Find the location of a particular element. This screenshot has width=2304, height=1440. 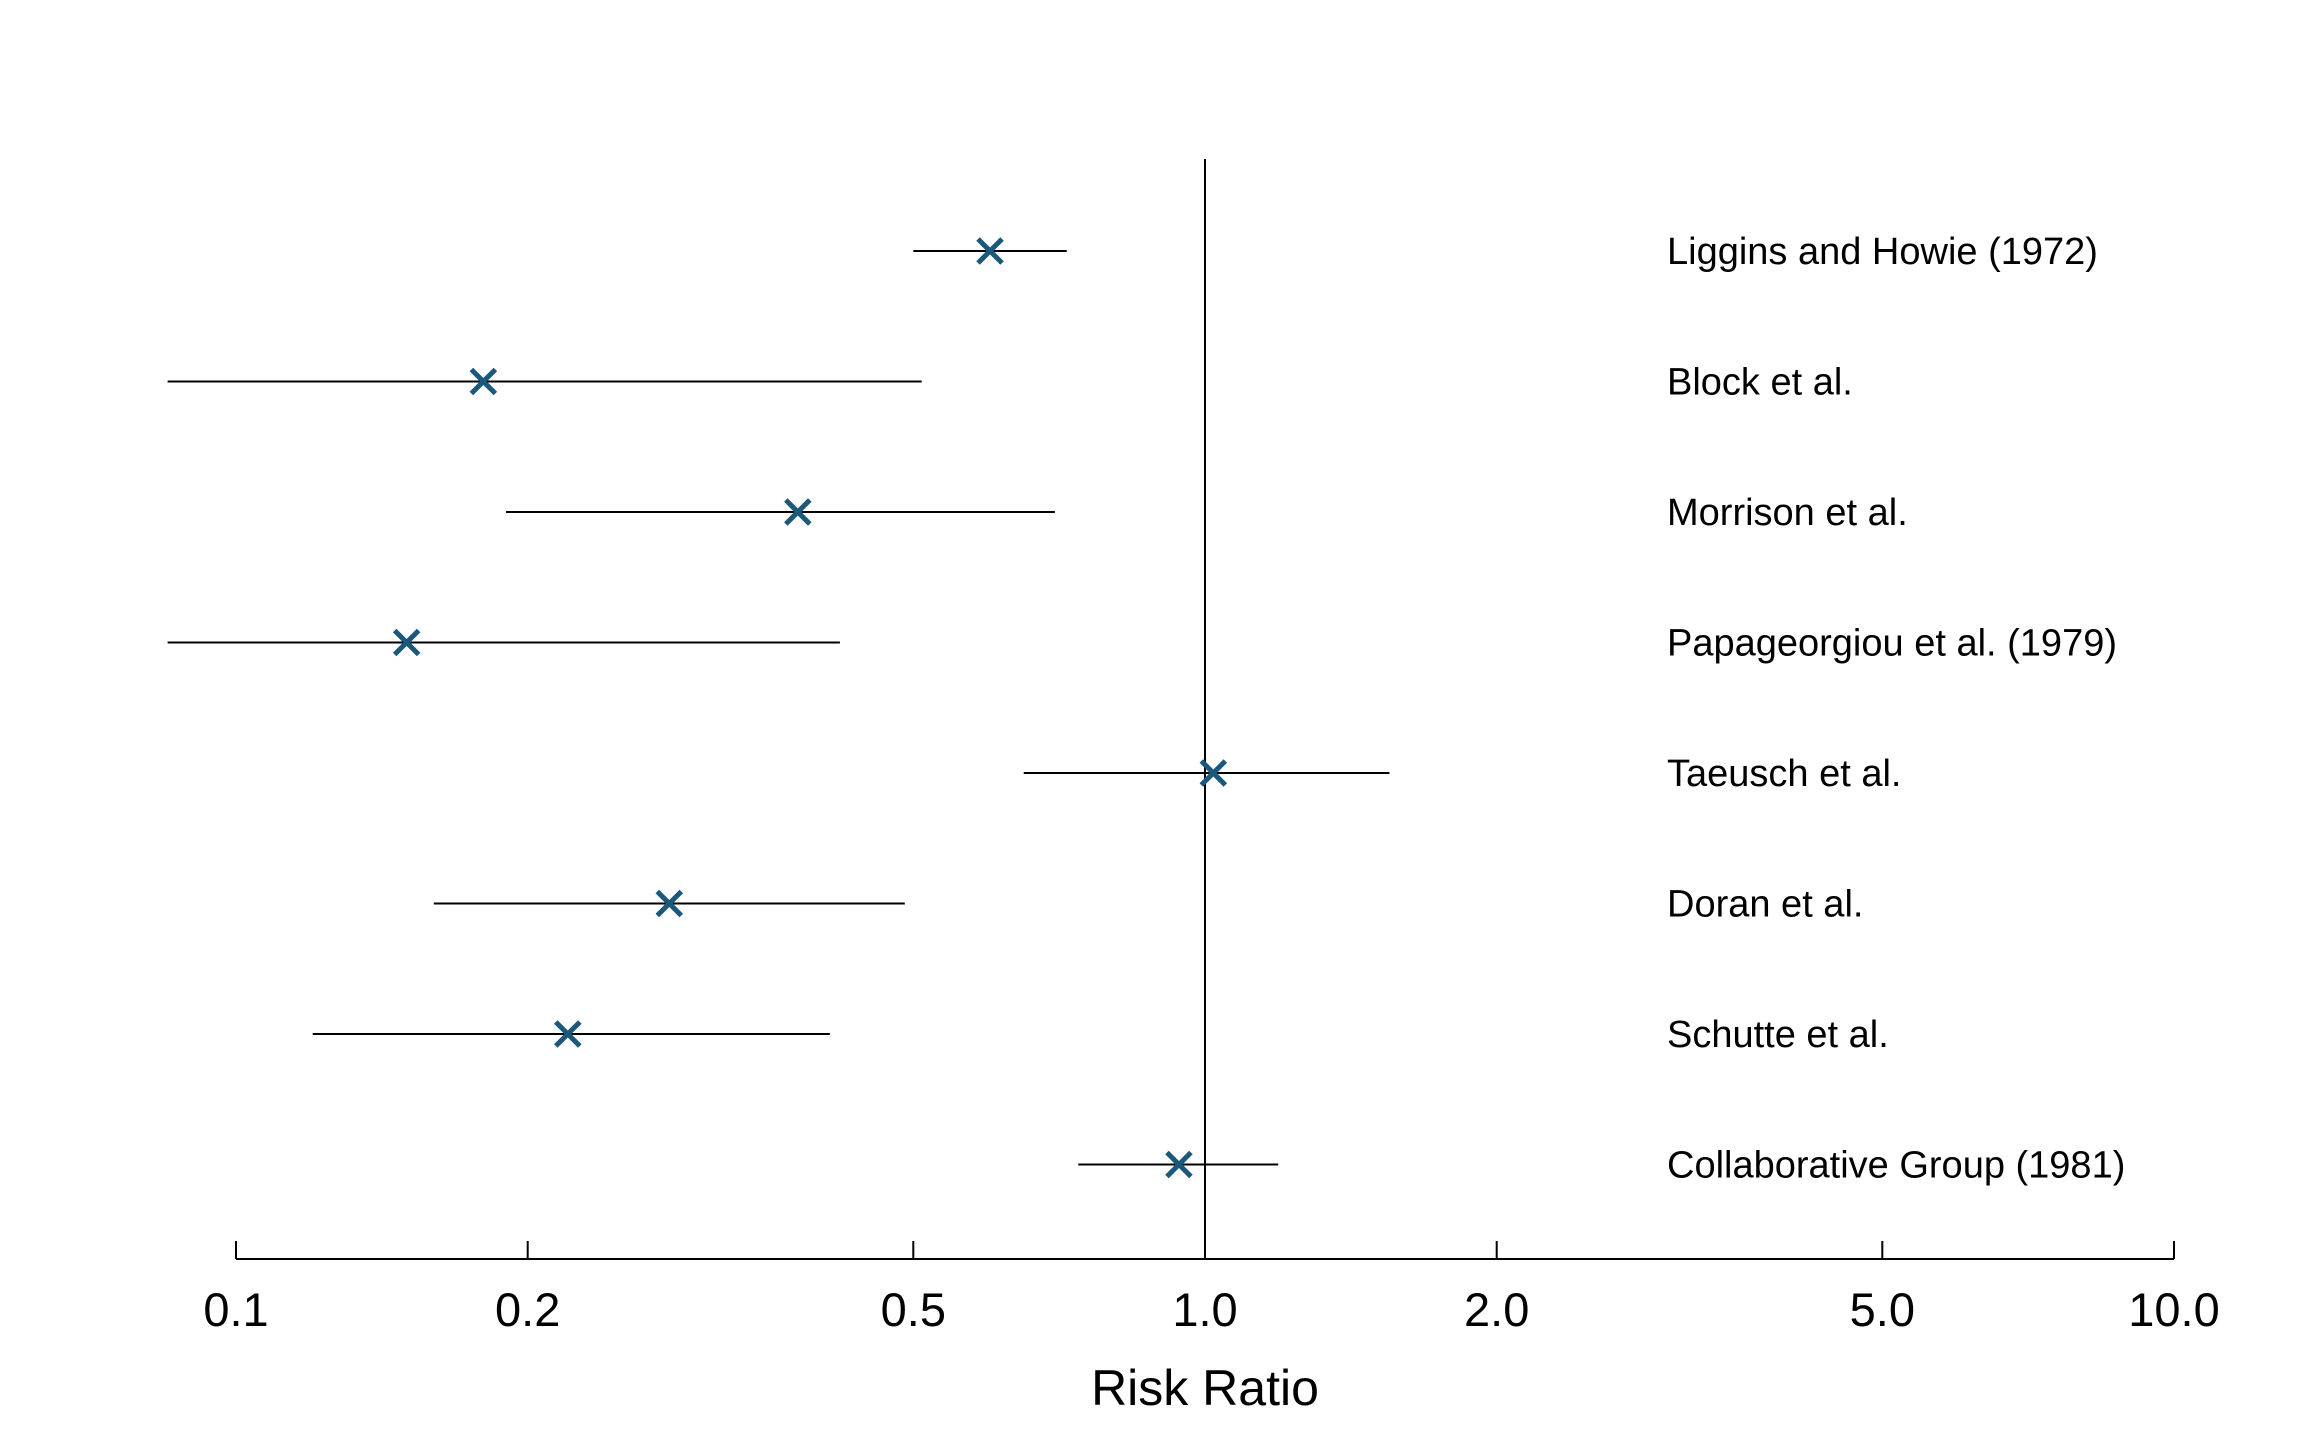

x-tick-label: 2.0 is located at coordinates (1496, 1309).